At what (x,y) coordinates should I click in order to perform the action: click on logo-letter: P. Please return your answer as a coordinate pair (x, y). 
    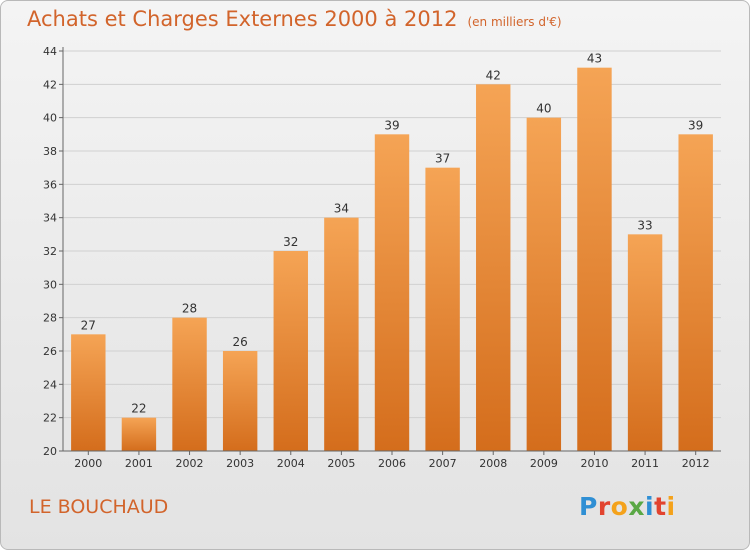
    Looking at the image, I should click on (588, 506).